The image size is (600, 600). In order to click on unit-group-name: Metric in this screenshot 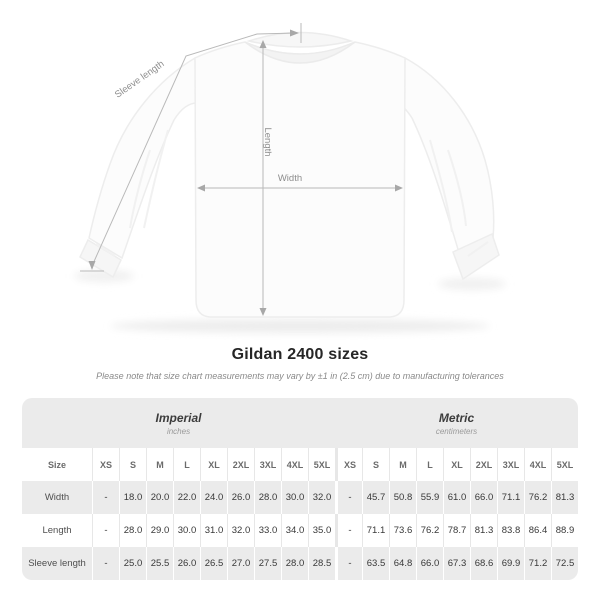, I will do `click(456, 417)`.